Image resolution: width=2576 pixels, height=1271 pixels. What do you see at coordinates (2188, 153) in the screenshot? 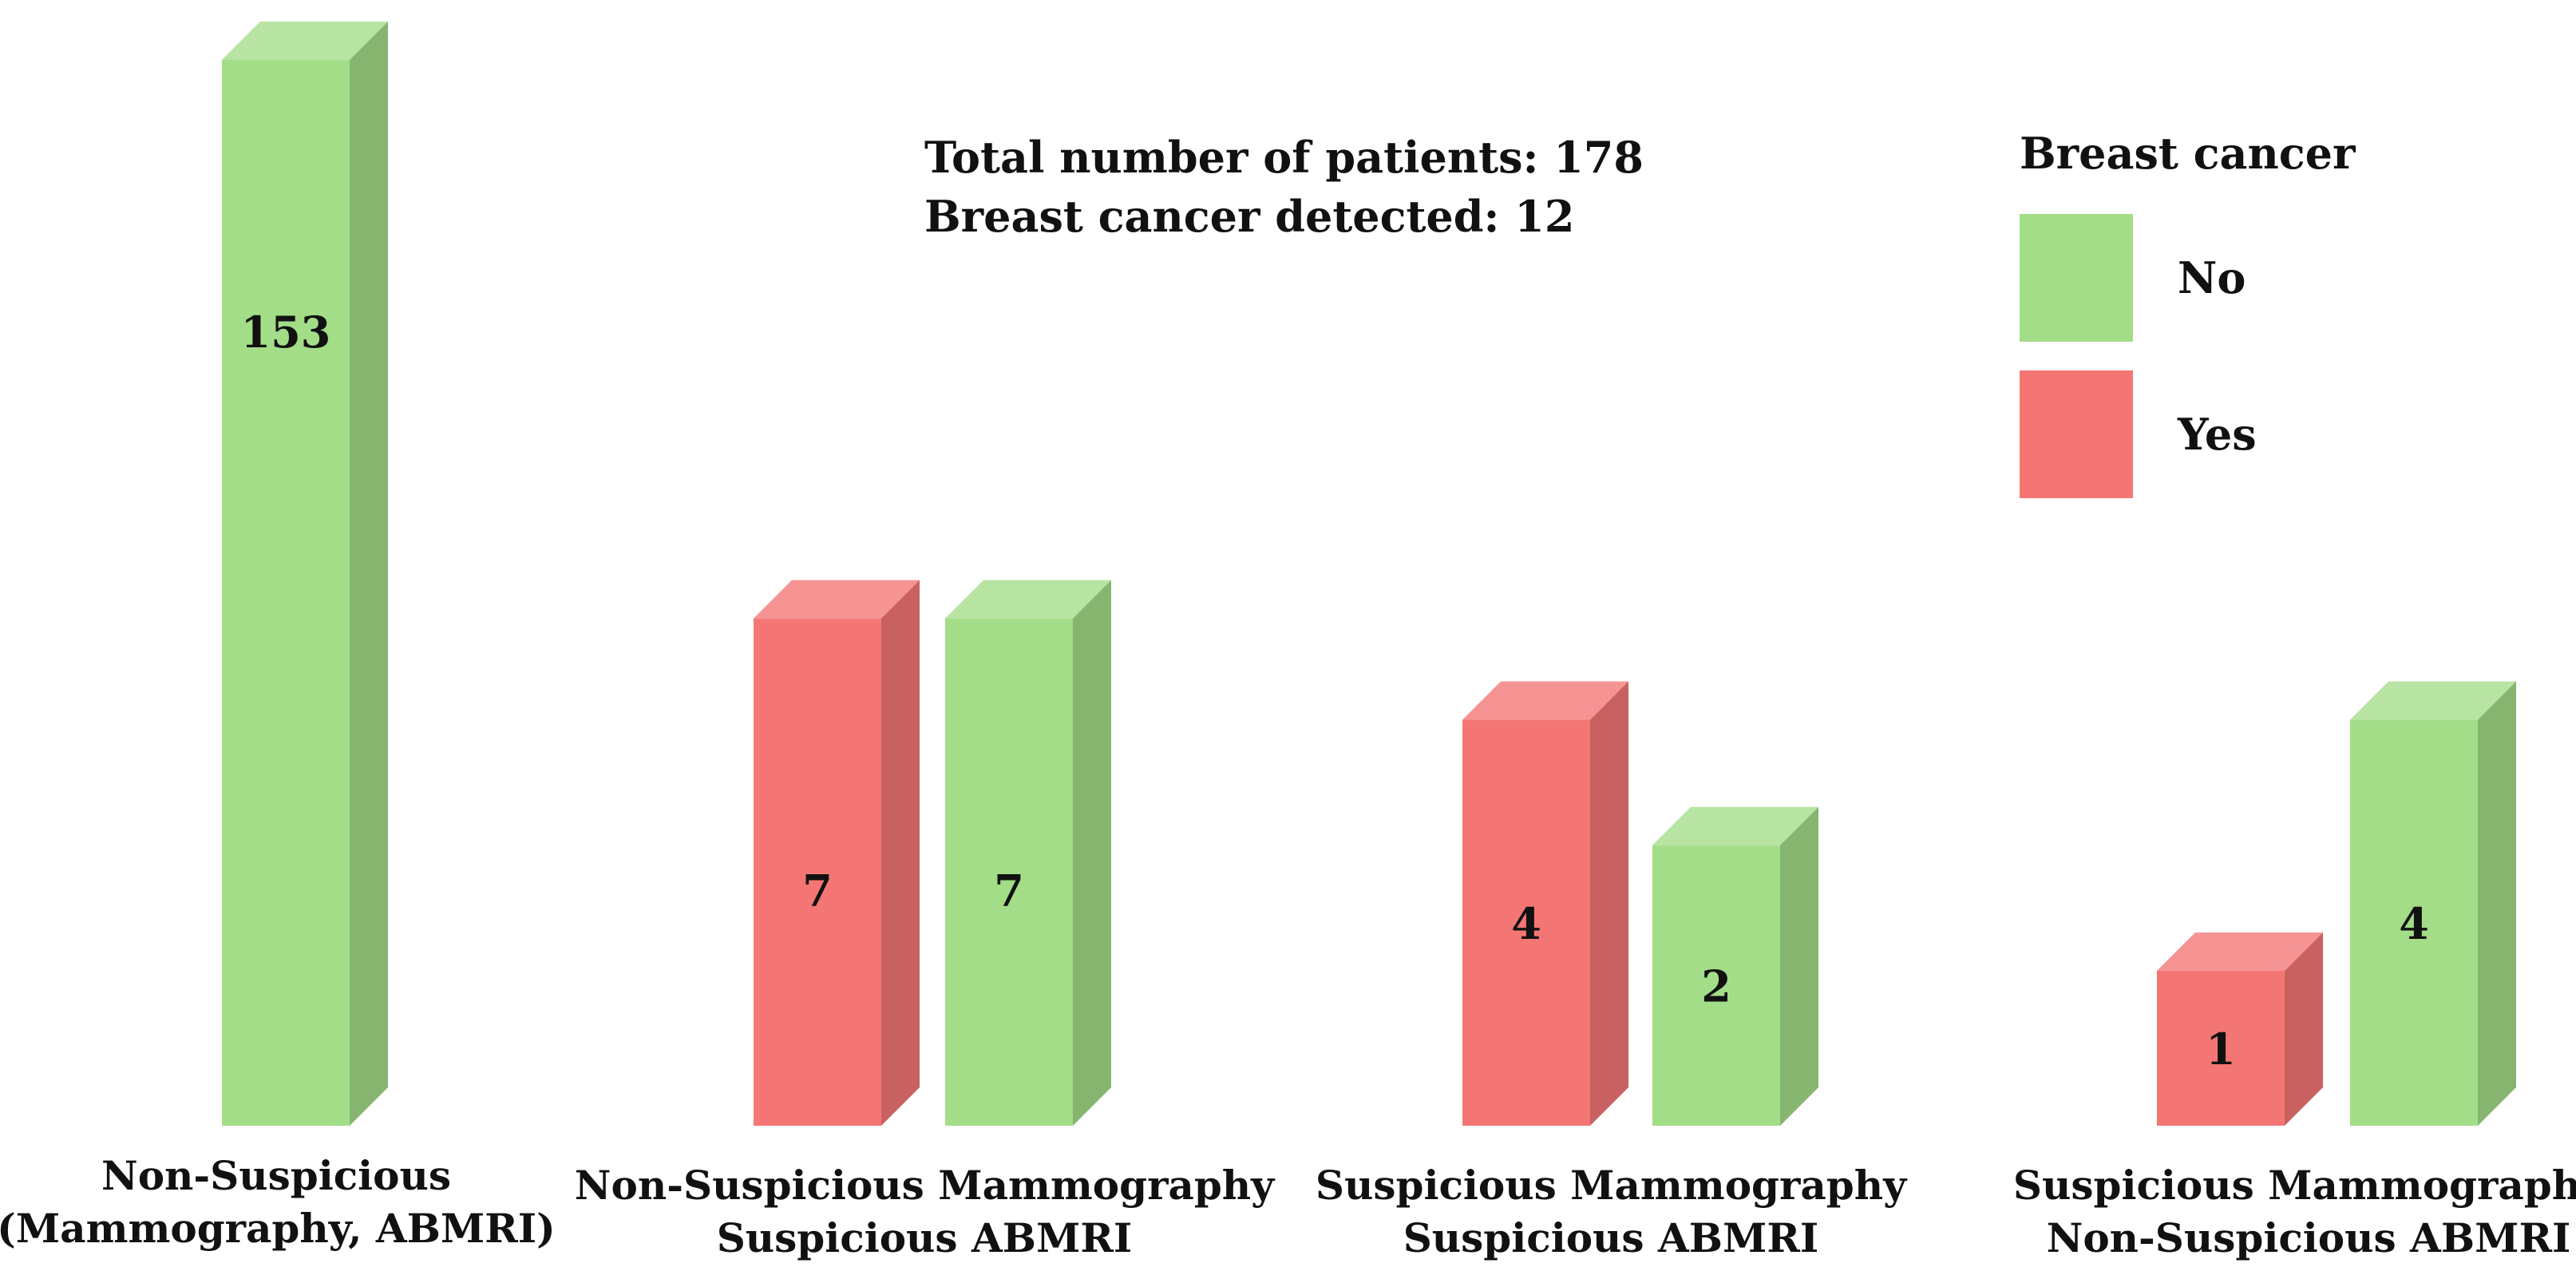
I see `legend-title: Breast cancer` at bounding box center [2188, 153].